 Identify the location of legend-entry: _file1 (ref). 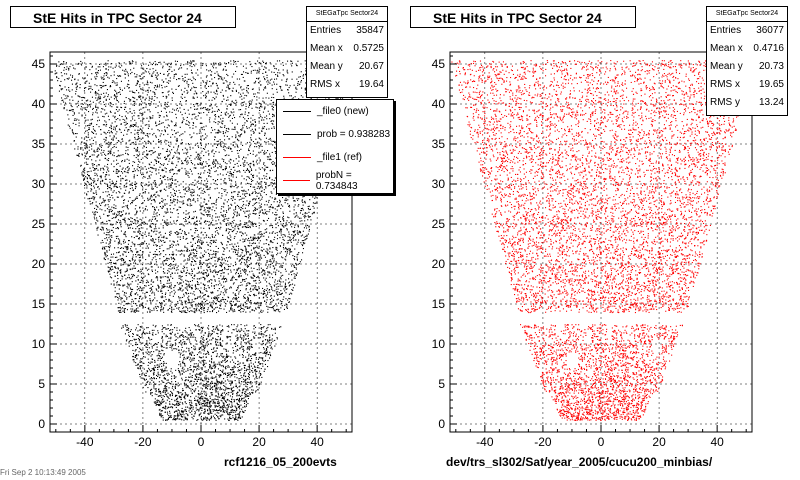
(335, 157).